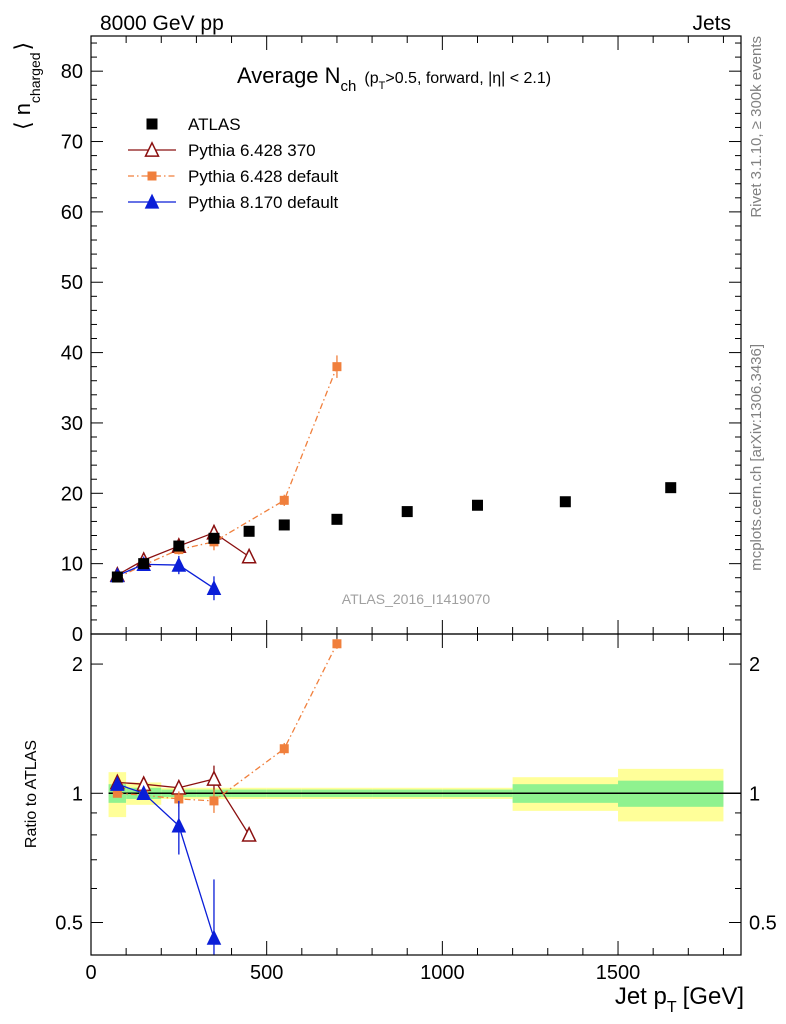 This screenshot has height=1024, width=786. I want to click on y-tick-label: 20, so click(72, 494).